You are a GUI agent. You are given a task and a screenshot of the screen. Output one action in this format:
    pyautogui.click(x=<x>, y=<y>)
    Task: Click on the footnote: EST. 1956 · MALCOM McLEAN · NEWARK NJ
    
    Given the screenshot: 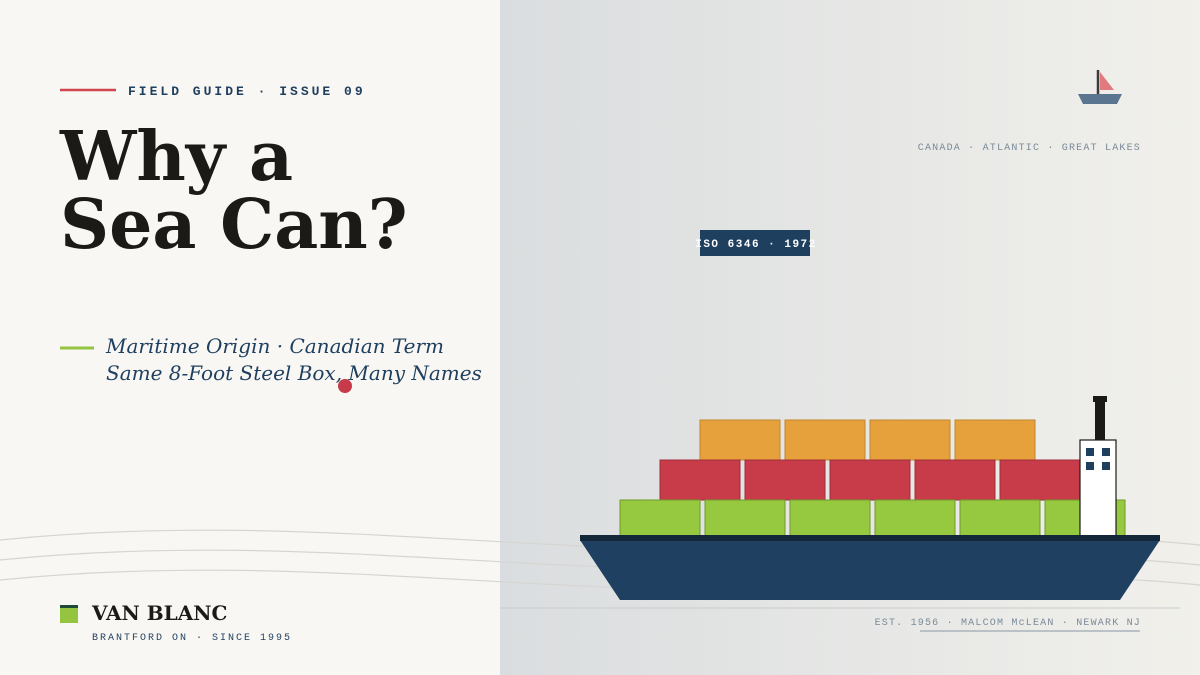 What is the action you would take?
    pyautogui.click(x=1008, y=623)
    